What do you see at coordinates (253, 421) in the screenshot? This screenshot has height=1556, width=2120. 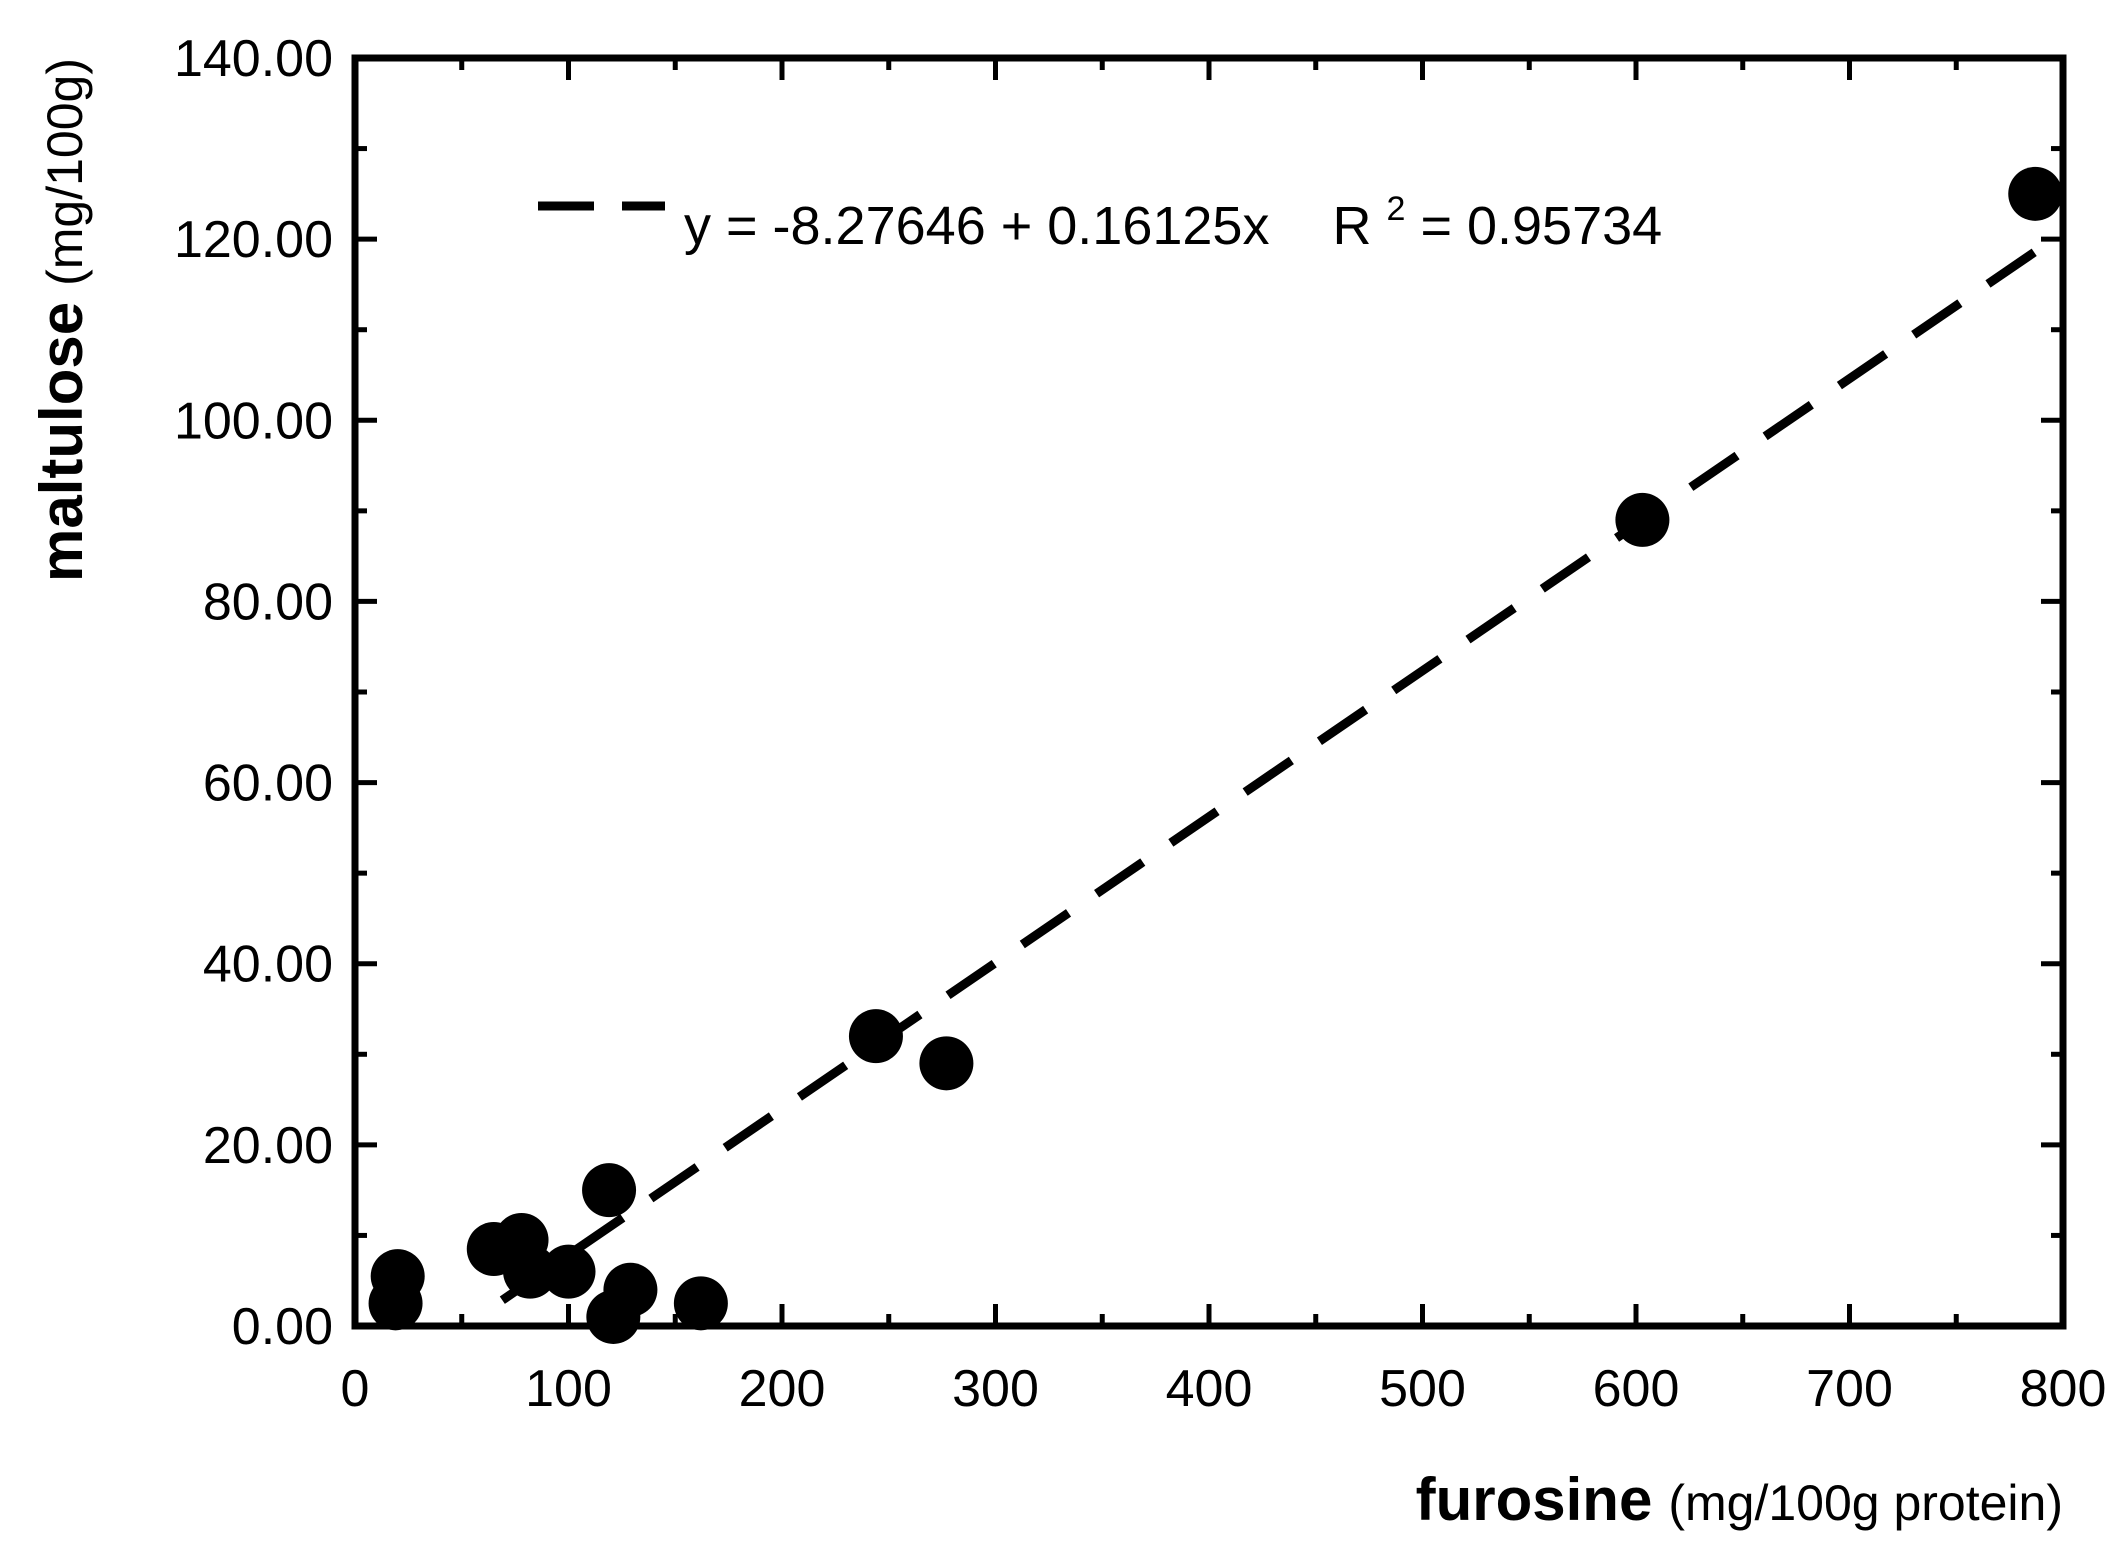 I see `y-tick-label: 100.00` at bounding box center [253, 421].